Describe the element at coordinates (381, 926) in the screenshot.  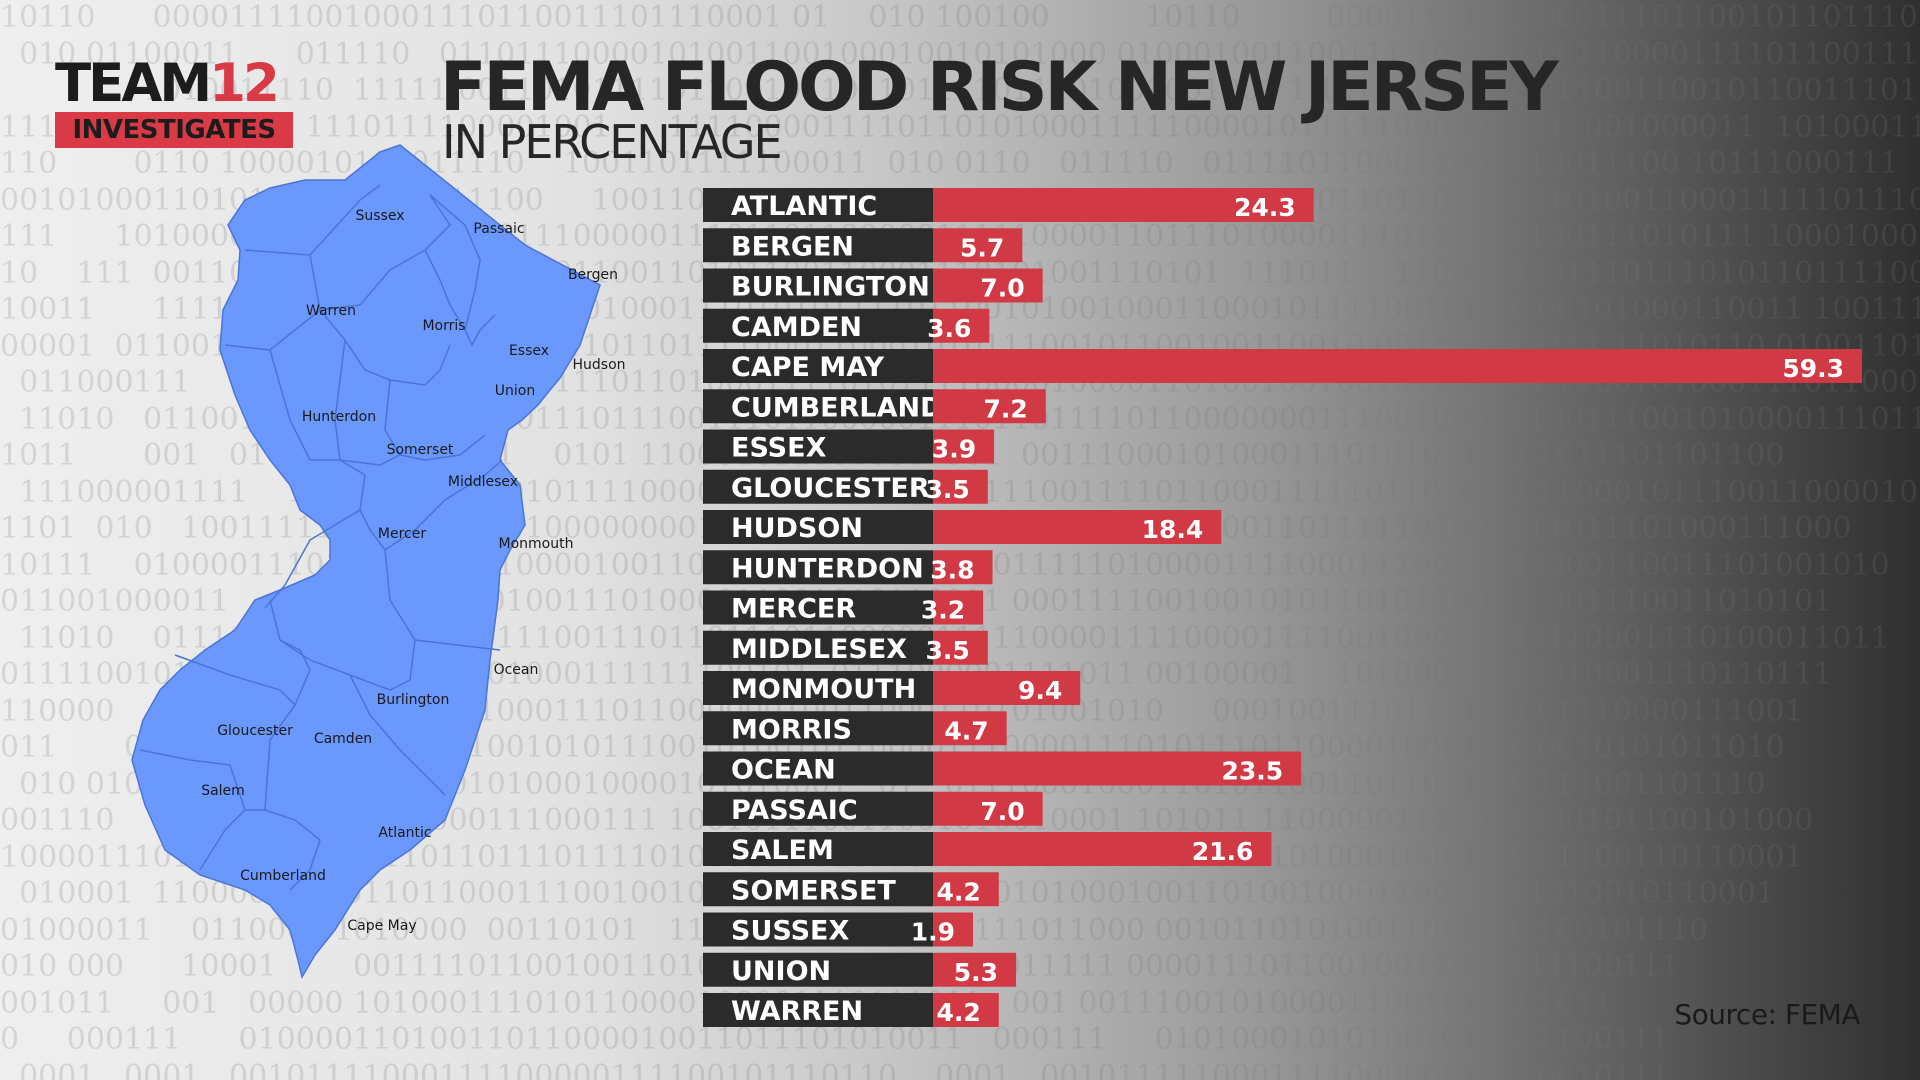
I see `map-label-cape-may: Cape May` at that location.